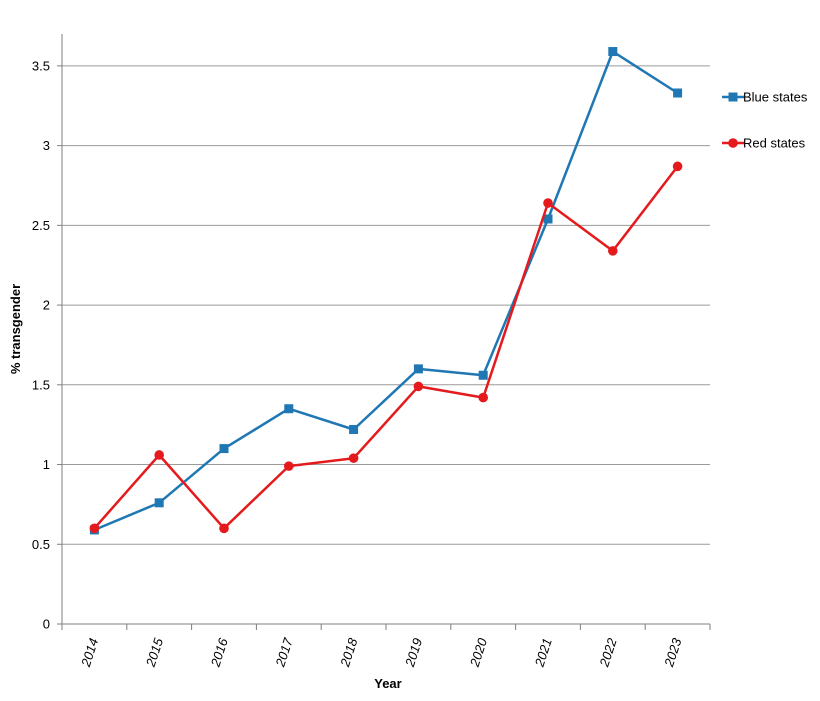 This screenshot has width=820, height=701. I want to click on y-tick-label: 2.5, so click(41, 225).